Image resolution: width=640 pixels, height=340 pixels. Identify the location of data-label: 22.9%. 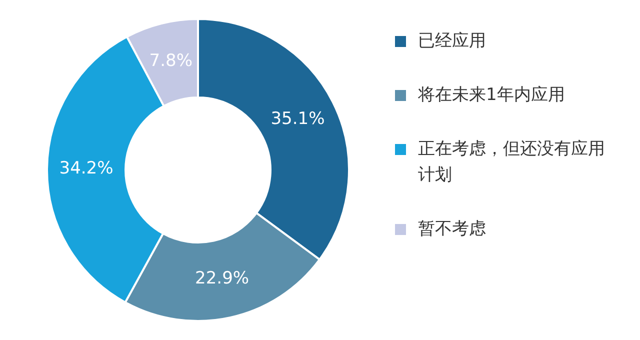
(222, 278).